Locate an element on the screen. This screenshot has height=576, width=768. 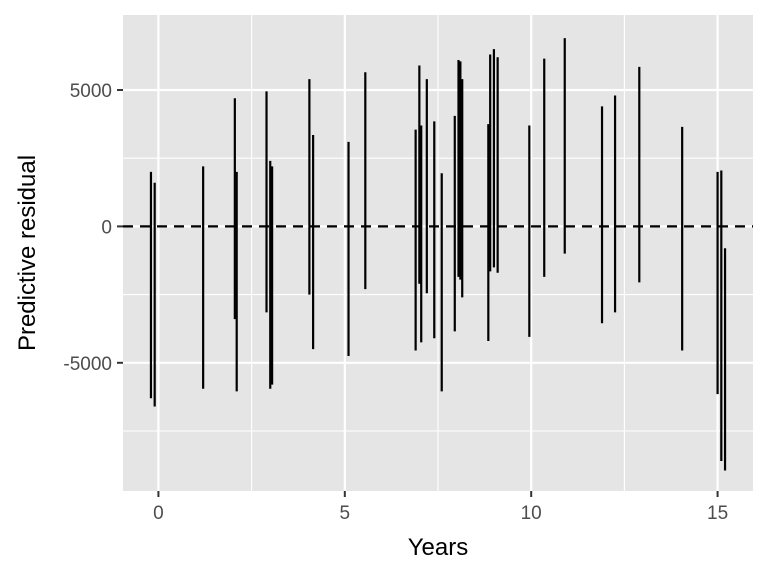
x-axis-title: Years is located at coordinates (438, 547).